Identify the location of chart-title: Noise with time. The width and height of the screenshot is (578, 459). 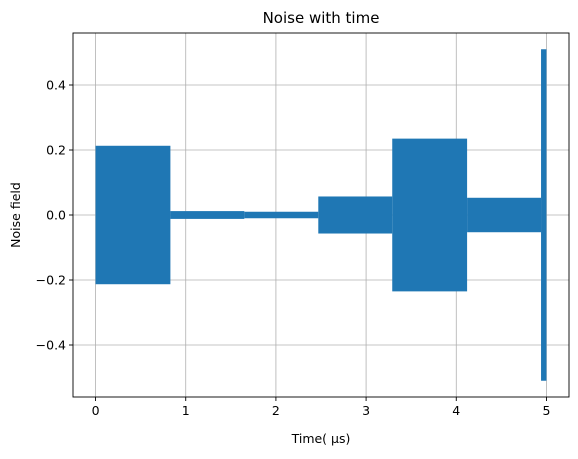
(321, 18).